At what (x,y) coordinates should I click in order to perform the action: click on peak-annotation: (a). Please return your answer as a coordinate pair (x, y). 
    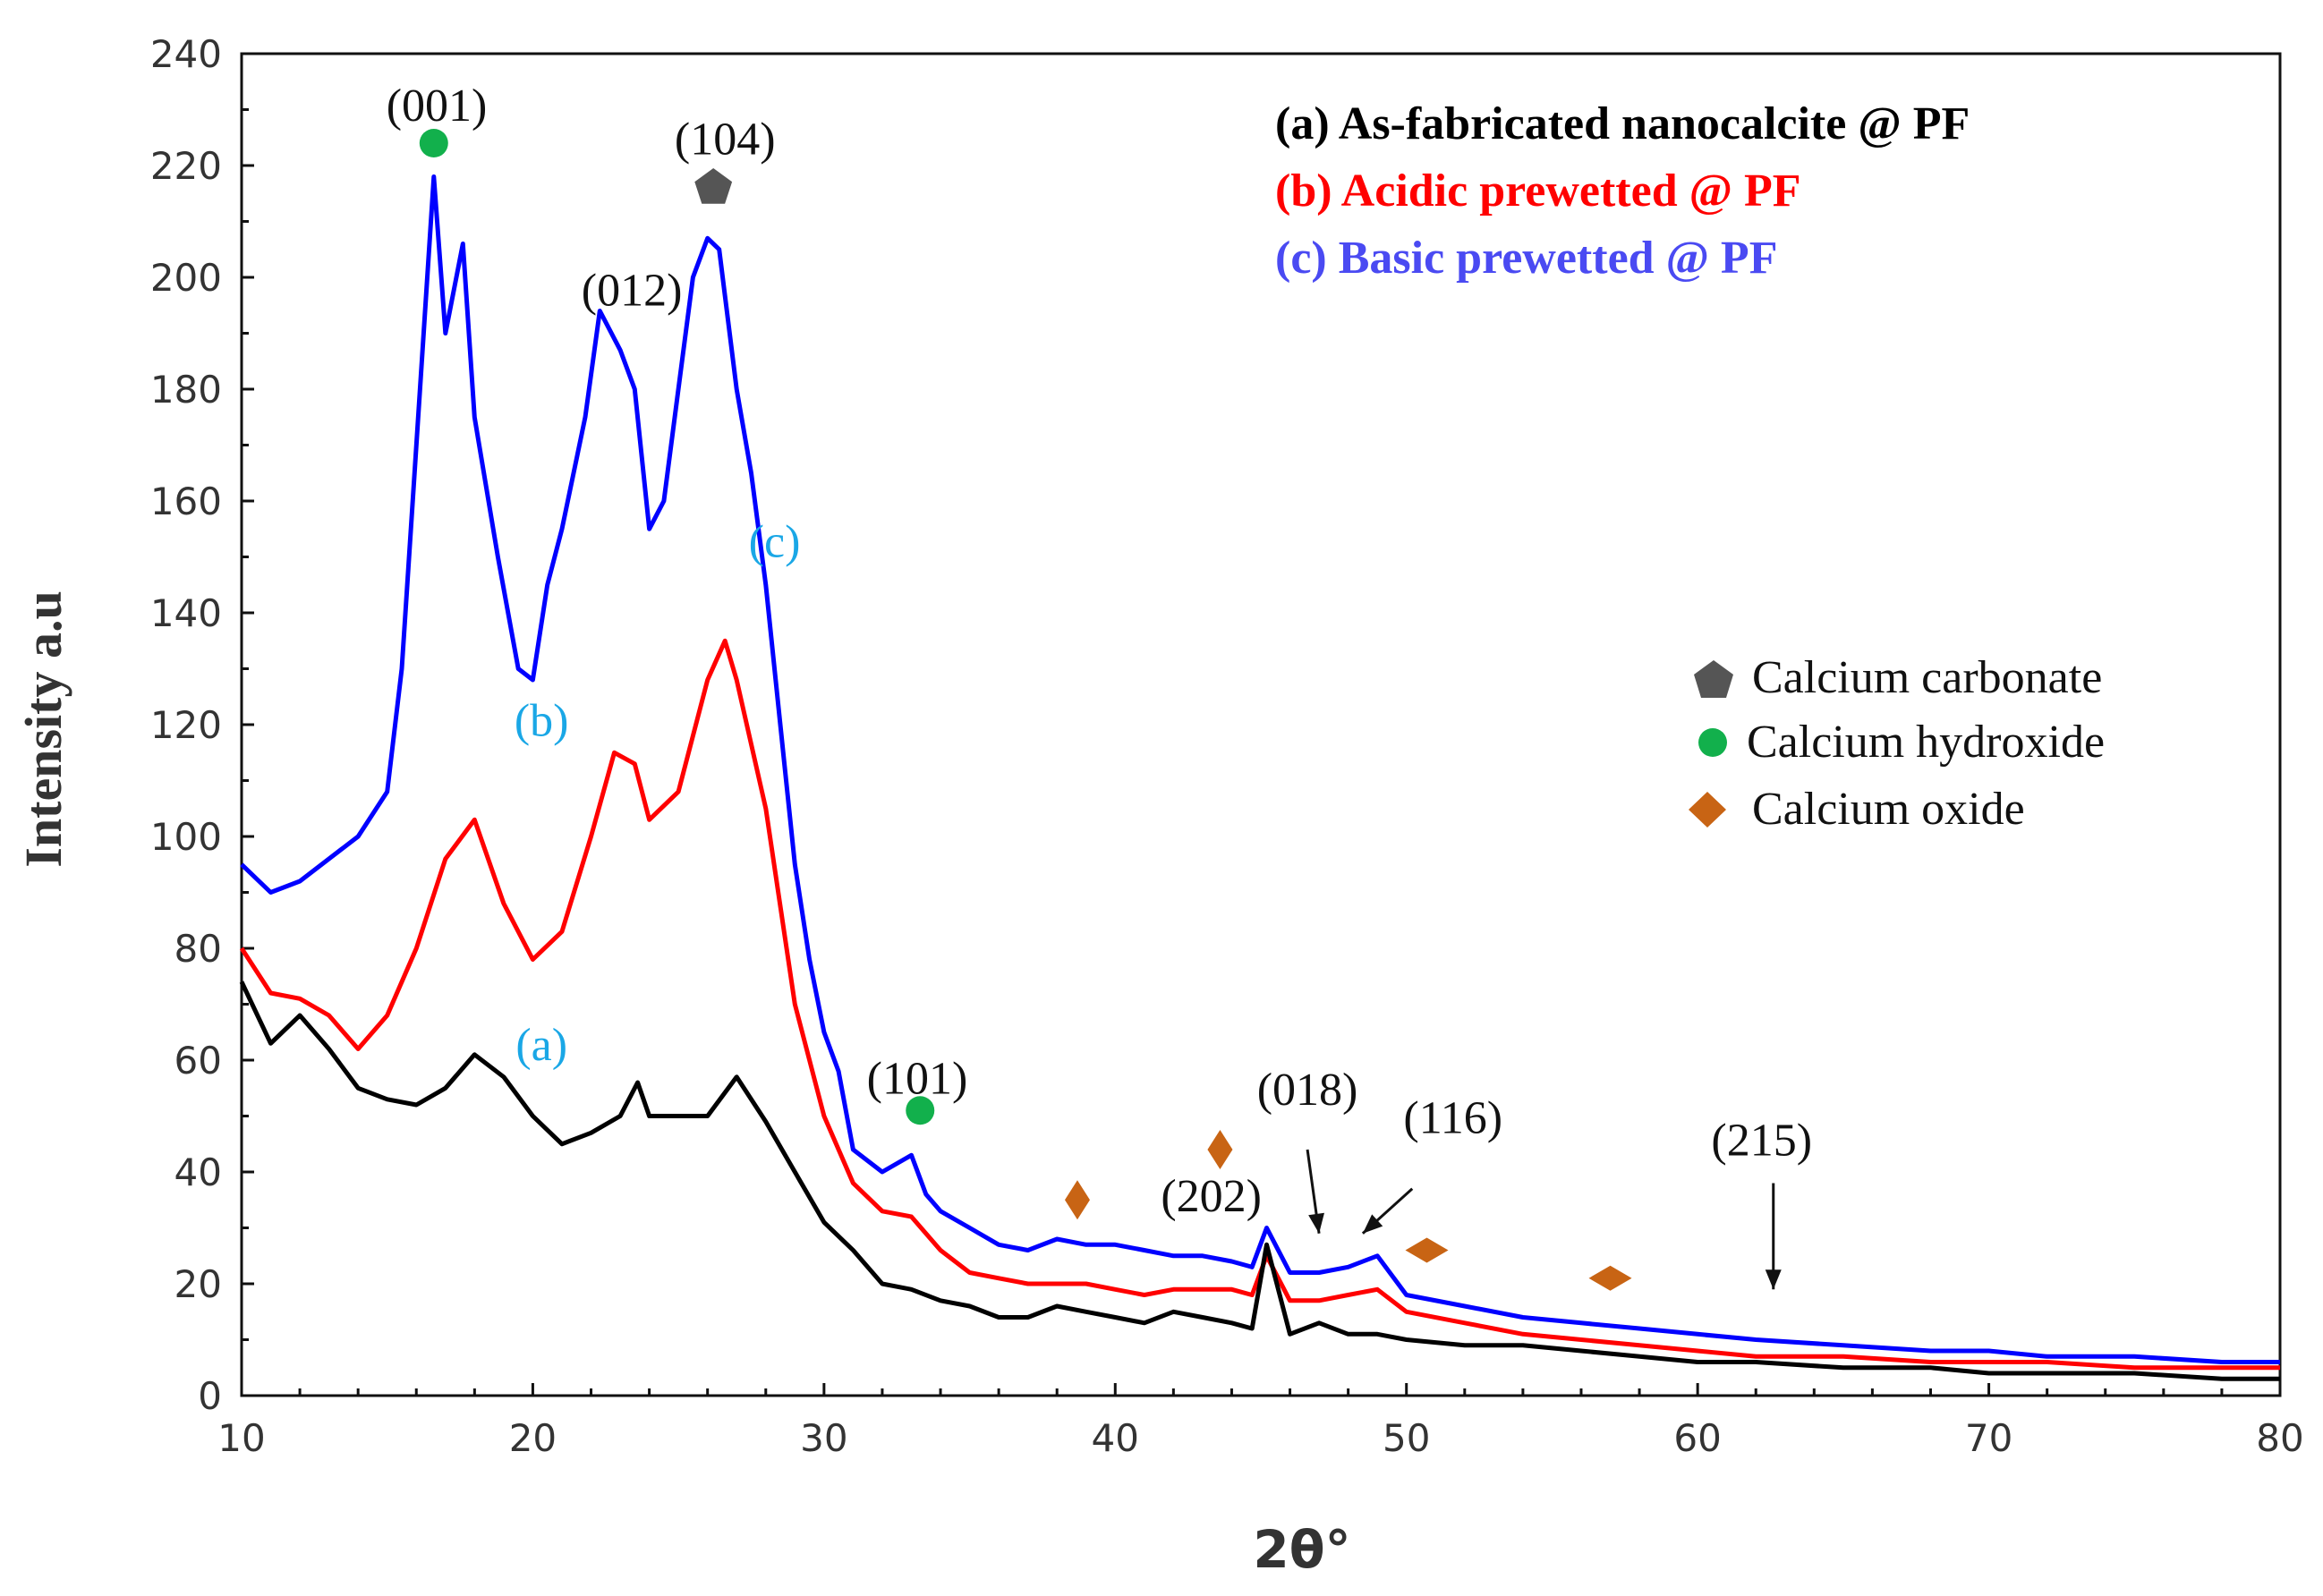
    Looking at the image, I should click on (541, 1045).